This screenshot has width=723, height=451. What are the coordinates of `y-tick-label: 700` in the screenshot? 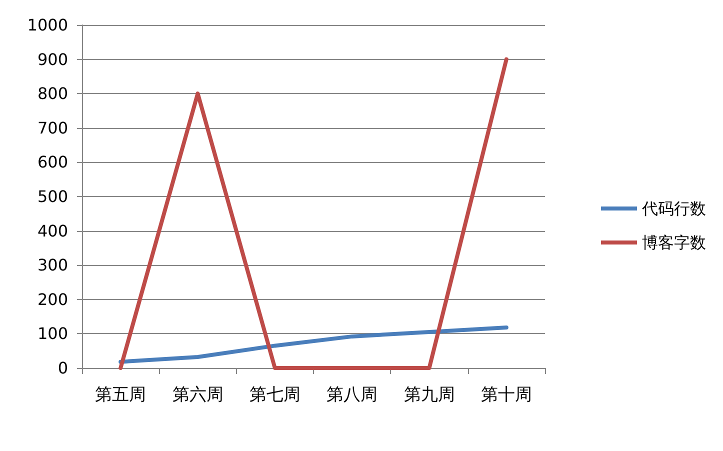 It's located at (52, 128).